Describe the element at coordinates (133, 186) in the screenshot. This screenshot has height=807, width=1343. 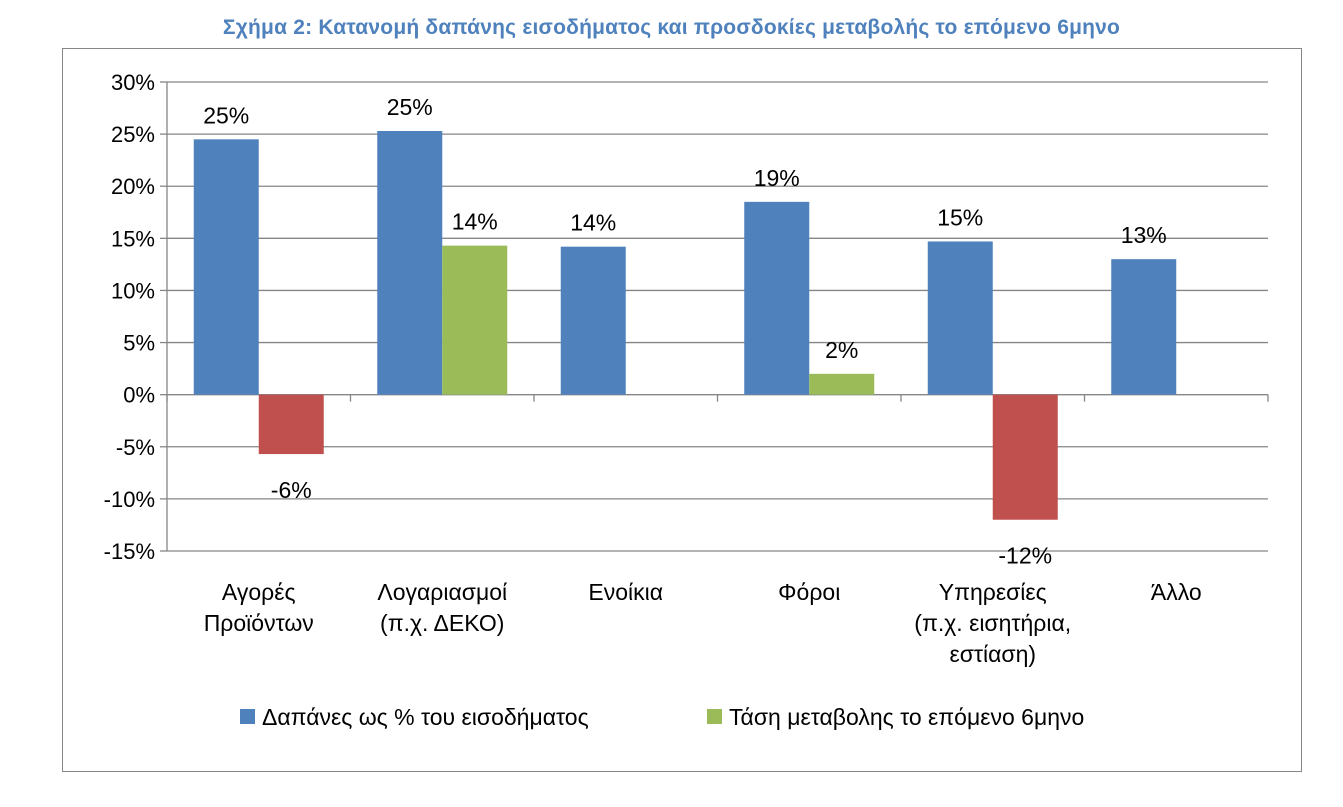
I see `y-tick-label: 20%` at that location.